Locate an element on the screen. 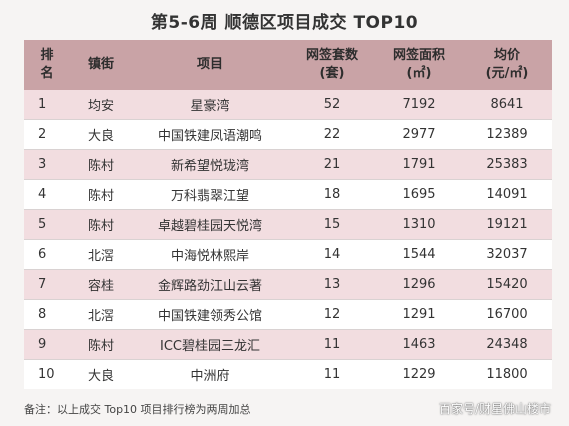 The width and height of the screenshot is (569, 426). area-cell: 1791 is located at coordinates (419, 164).